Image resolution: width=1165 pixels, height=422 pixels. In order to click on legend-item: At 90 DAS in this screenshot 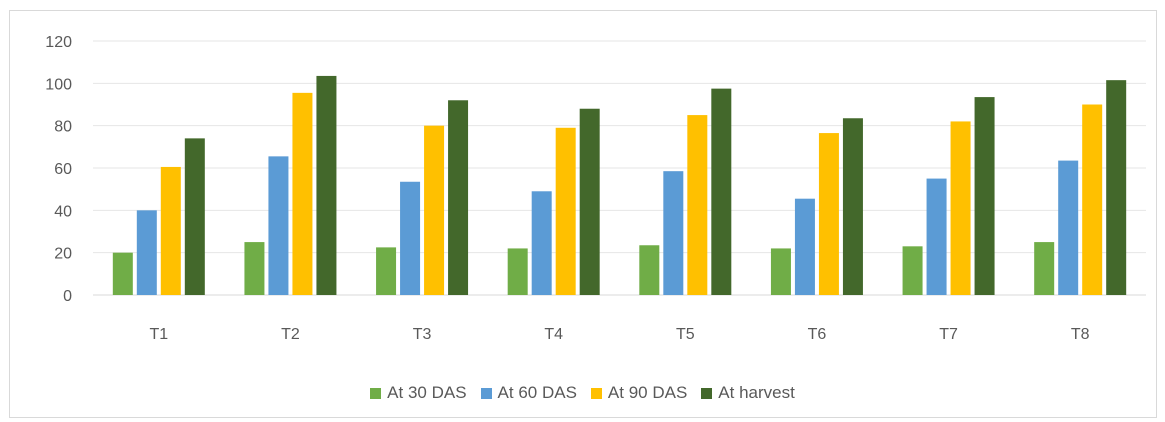, I will do `click(639, 393)`.